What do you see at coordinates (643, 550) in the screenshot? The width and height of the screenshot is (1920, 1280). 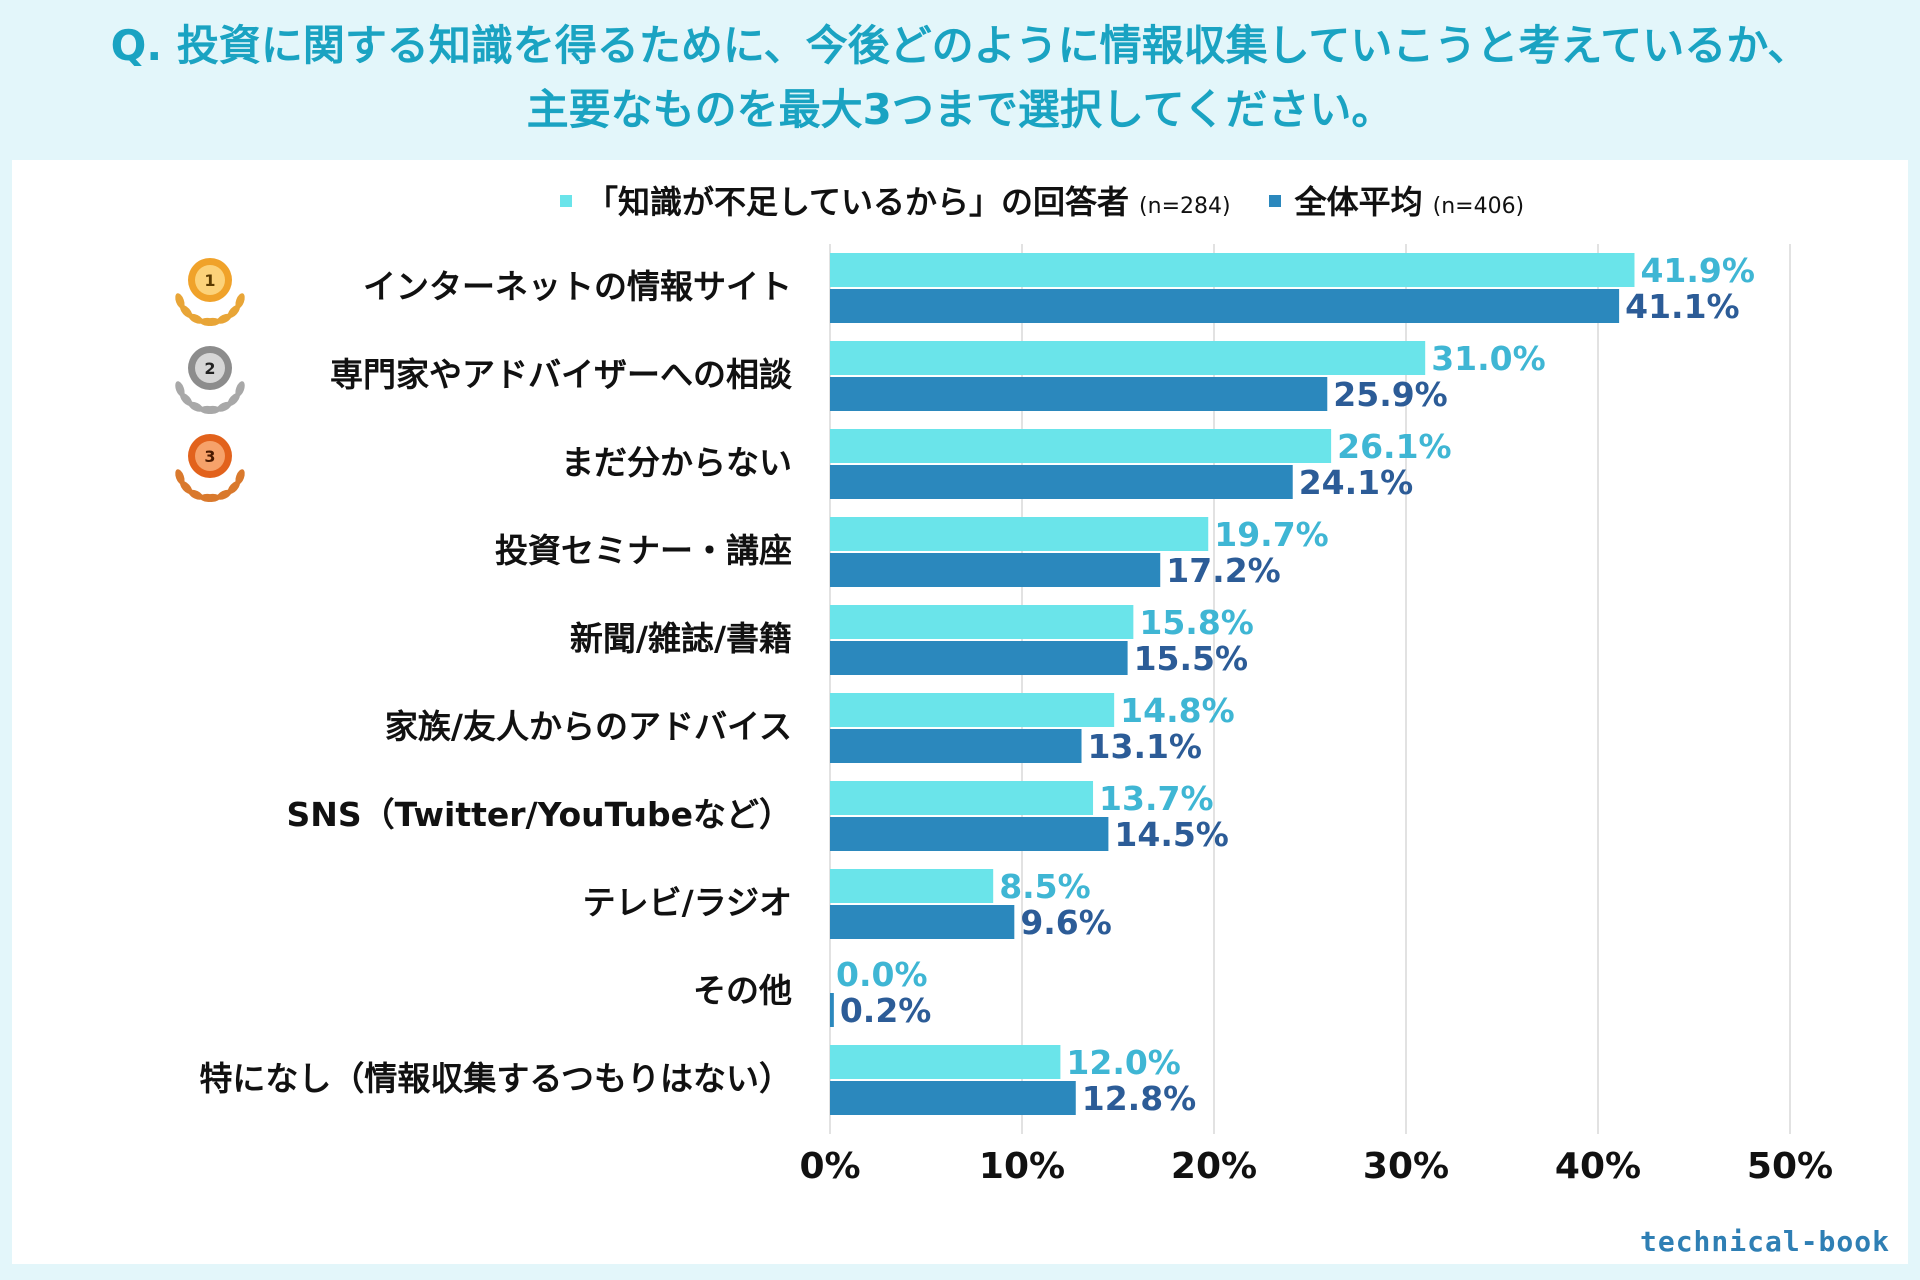 I see `category-label: 投資セミナー・講座` at bounding box center [643, 550].